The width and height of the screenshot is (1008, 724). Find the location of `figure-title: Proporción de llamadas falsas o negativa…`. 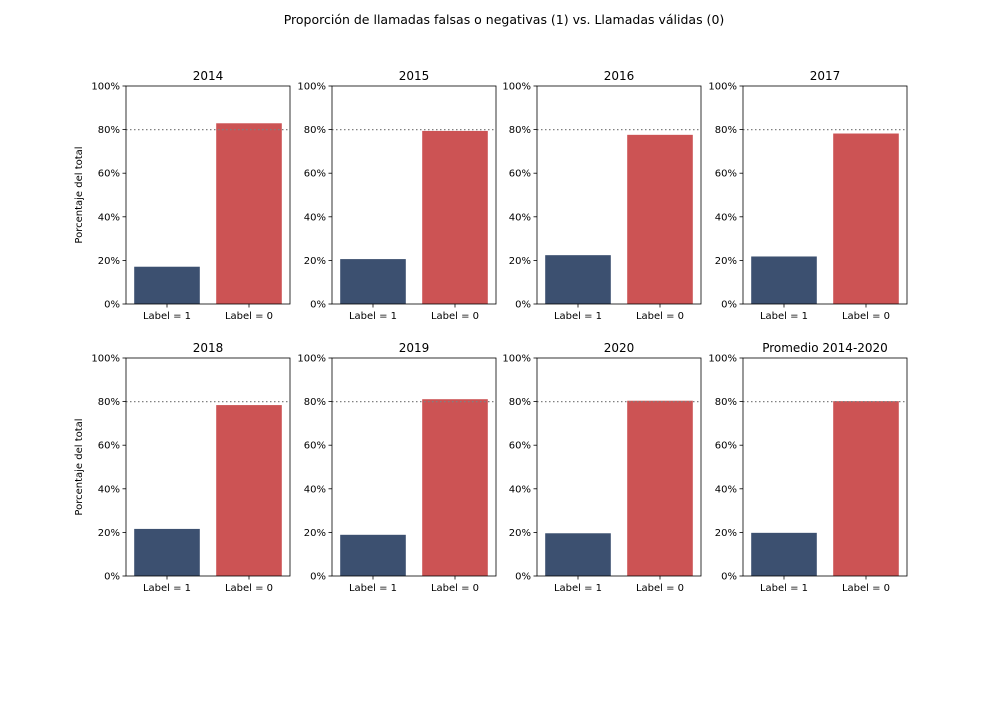

figure-title: Proporción de llamadas falsas o negativa… is located at coordinates (504, 19).